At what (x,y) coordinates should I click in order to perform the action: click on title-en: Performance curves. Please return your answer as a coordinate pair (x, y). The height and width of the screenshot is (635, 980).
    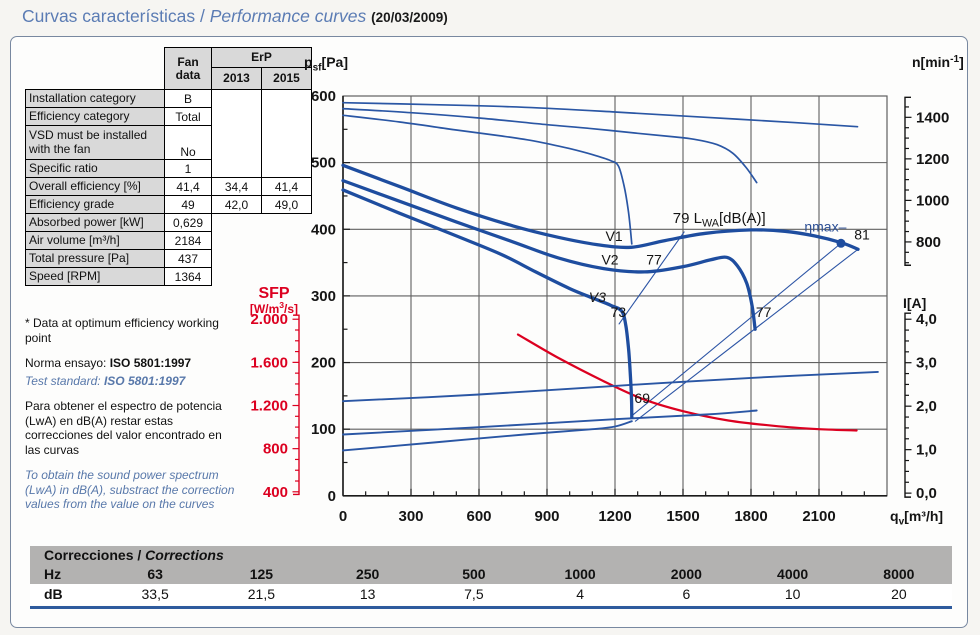
    Looking at the image, I should click on (290, 16).